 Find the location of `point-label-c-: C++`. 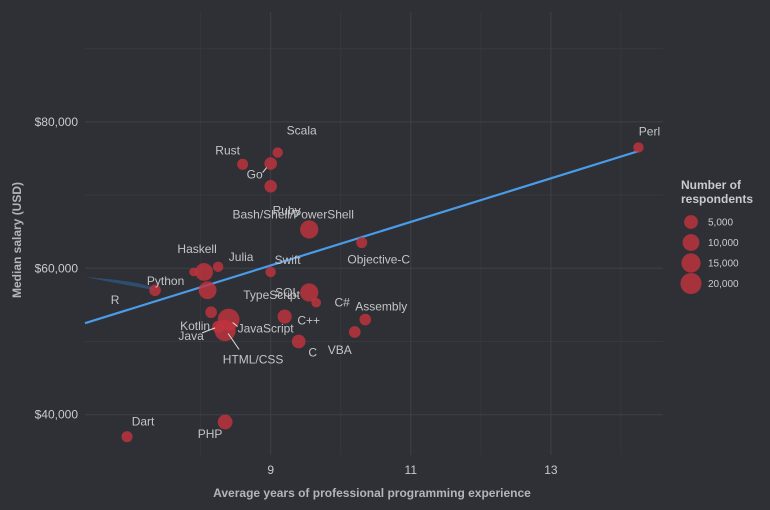

point-label-c-: C++ is located at coordinates (308, 321).